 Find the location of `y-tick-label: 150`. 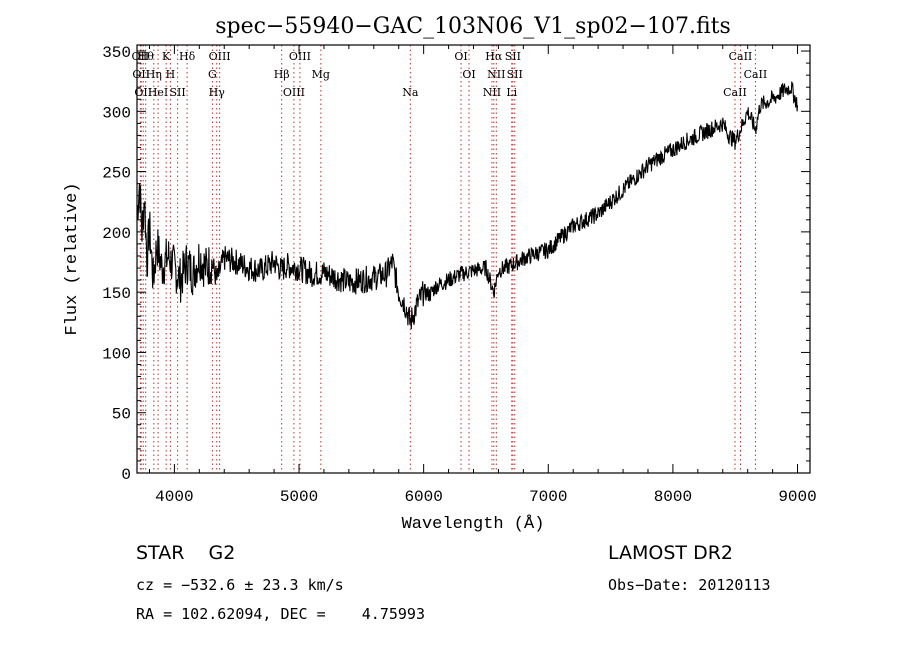

y-tick-label: 150 is located at coordinates (116, 294).